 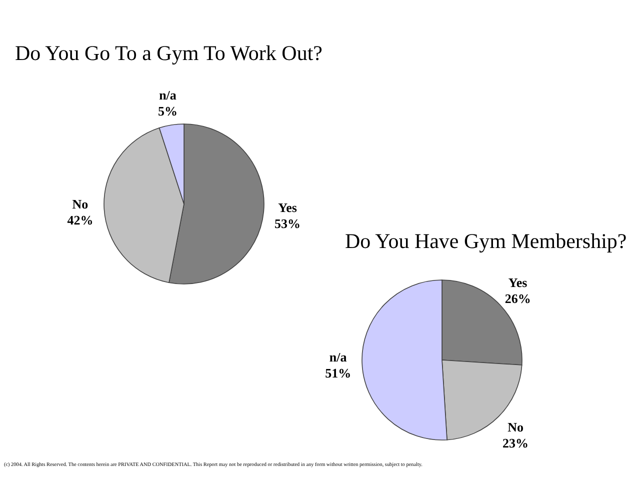 What do you see at coordinates (517, 298) in the screenshot?
I see `data-label: 26%` at bounding box center [517, 298].